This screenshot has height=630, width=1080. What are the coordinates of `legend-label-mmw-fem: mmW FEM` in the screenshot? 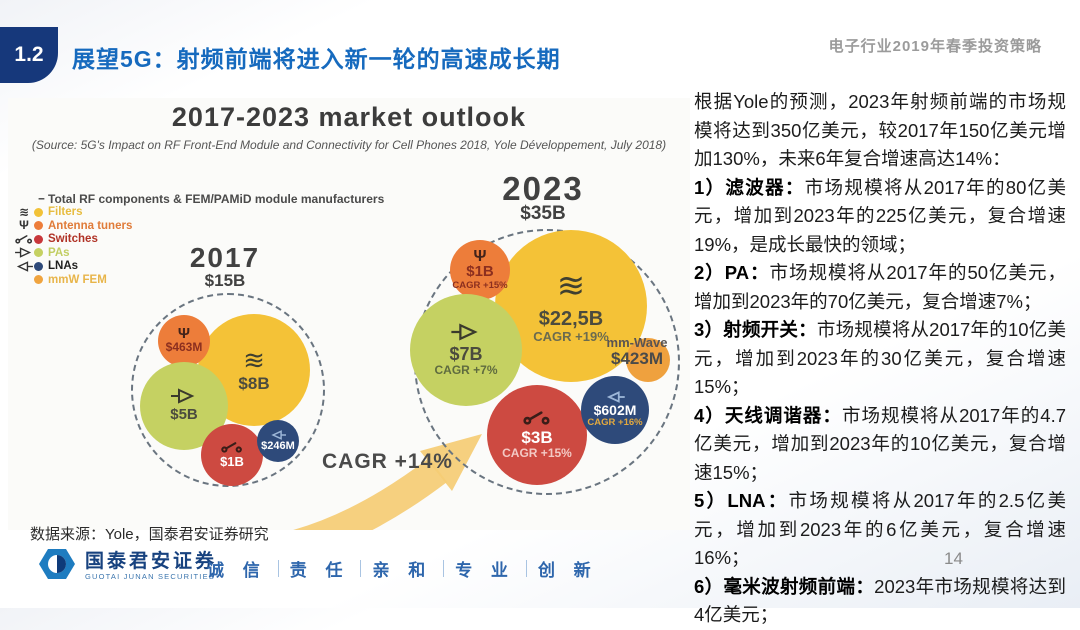 It's located at (77, 279).